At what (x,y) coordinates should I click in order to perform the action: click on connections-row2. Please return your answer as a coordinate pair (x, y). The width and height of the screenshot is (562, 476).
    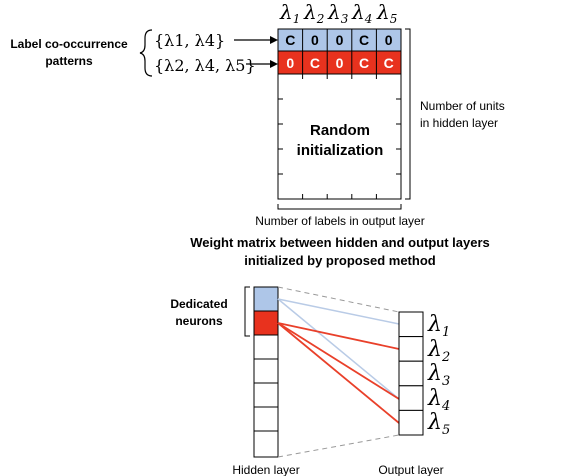
    Looking at the image, I should click on (338, 373).